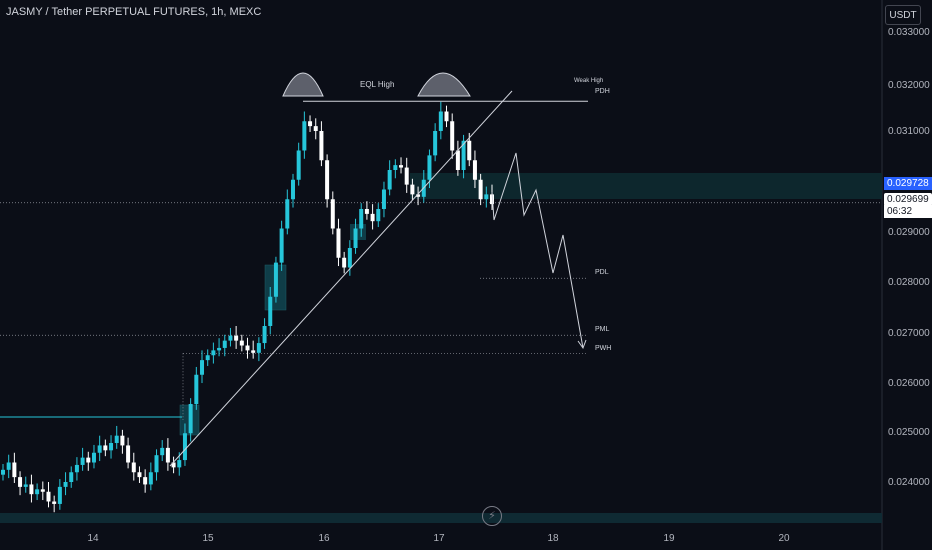  Describe the element at coordinates (93, 538) in the screenshot. I see `time-tick: 14` at that location.